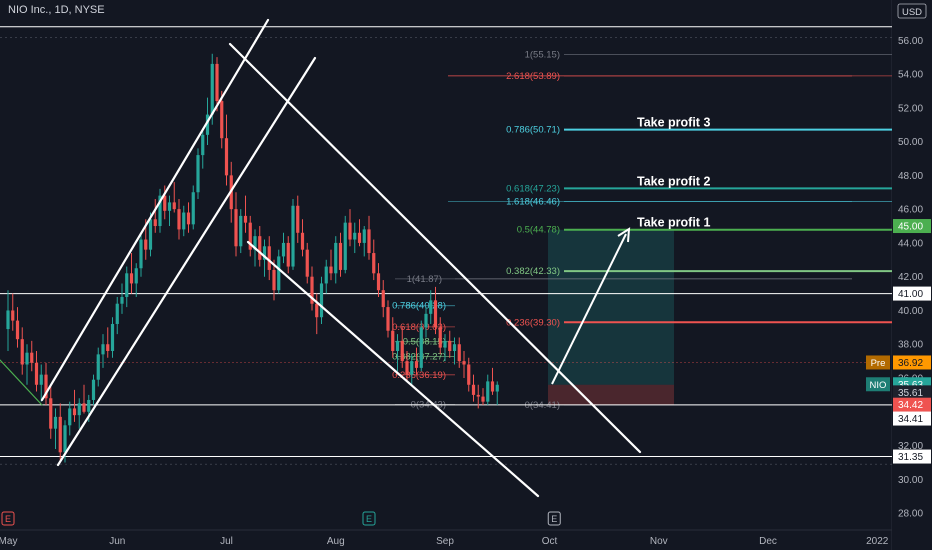 This screenshot has width=932, height=550. I want to click on price-tag-label: 35.61, so click(910, 393).